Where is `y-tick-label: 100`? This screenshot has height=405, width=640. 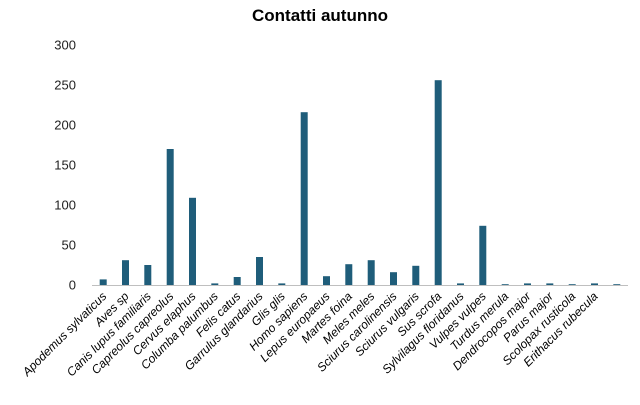 y-tick-label: 100 is located at coordinates (65, 205).